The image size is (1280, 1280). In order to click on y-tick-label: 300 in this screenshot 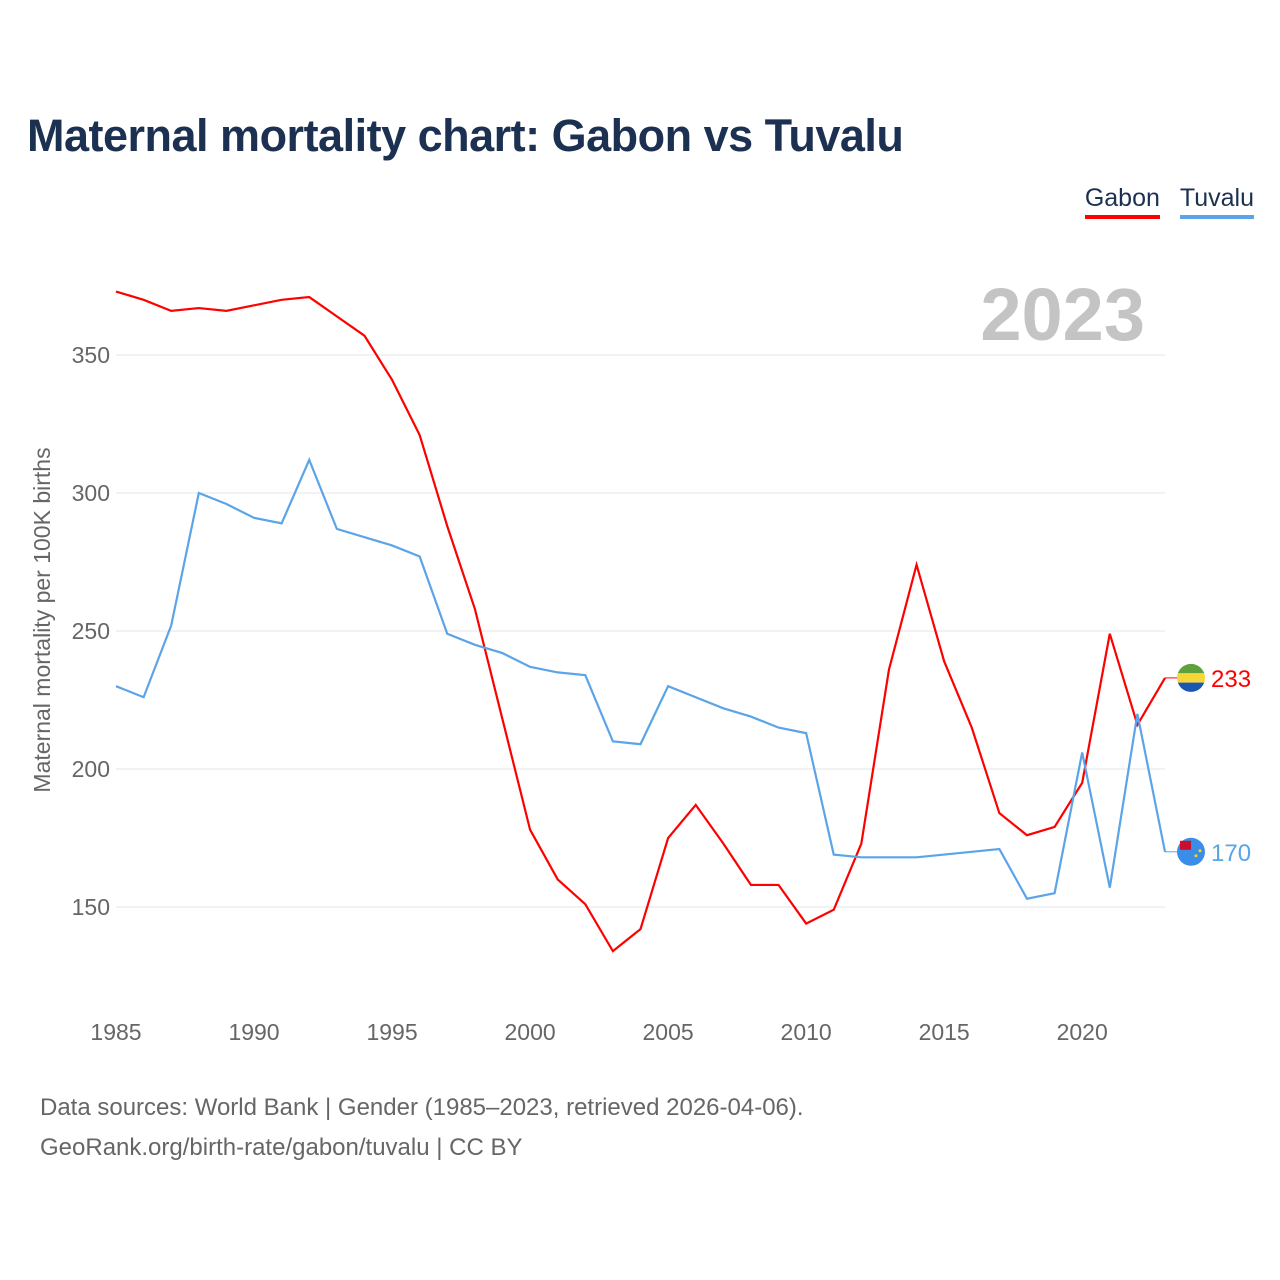, I will do `click(91, 493)`.